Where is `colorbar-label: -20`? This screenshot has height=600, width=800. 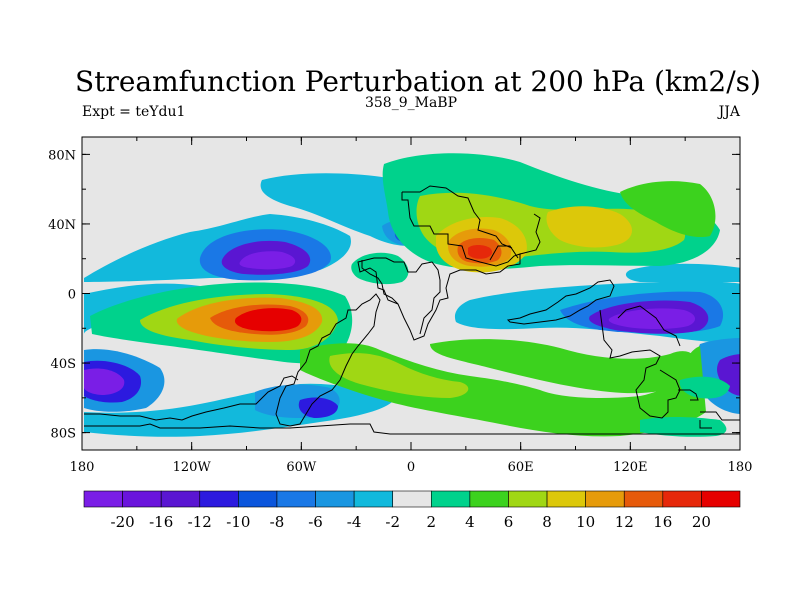 colorbar-label: -20 is located at coordinates (123, 522).